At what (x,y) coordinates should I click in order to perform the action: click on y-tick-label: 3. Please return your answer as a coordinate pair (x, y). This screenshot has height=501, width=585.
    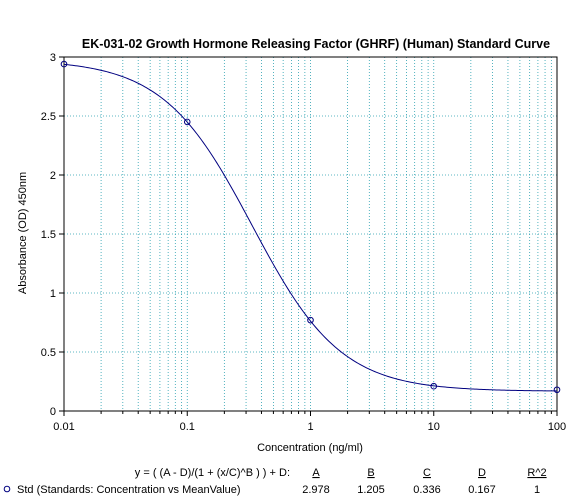
    Looking at the image, I should click on (53, 58).